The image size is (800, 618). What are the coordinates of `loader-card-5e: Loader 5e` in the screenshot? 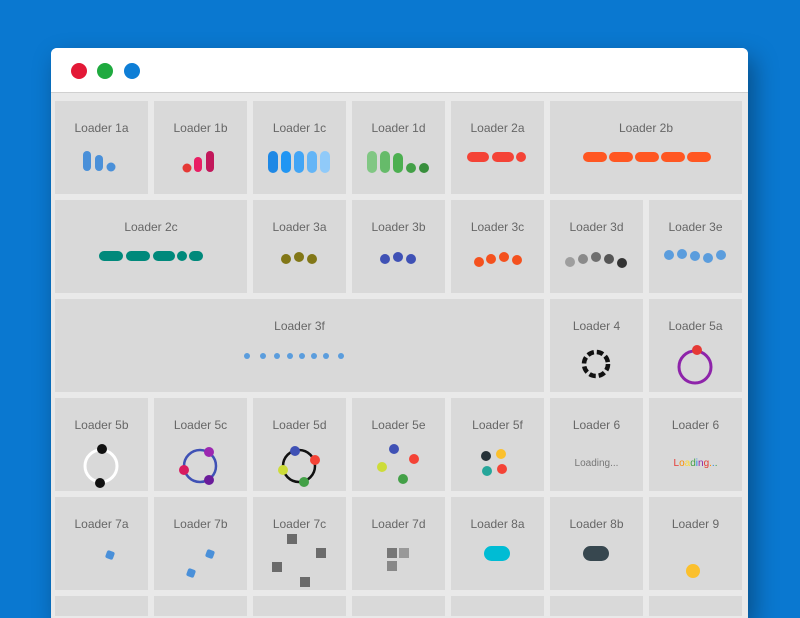 It's located at (398, 444).